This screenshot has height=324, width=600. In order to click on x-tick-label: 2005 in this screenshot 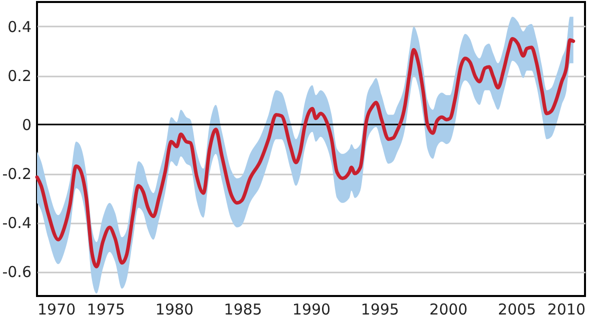, I will do `click(517, 309)`.